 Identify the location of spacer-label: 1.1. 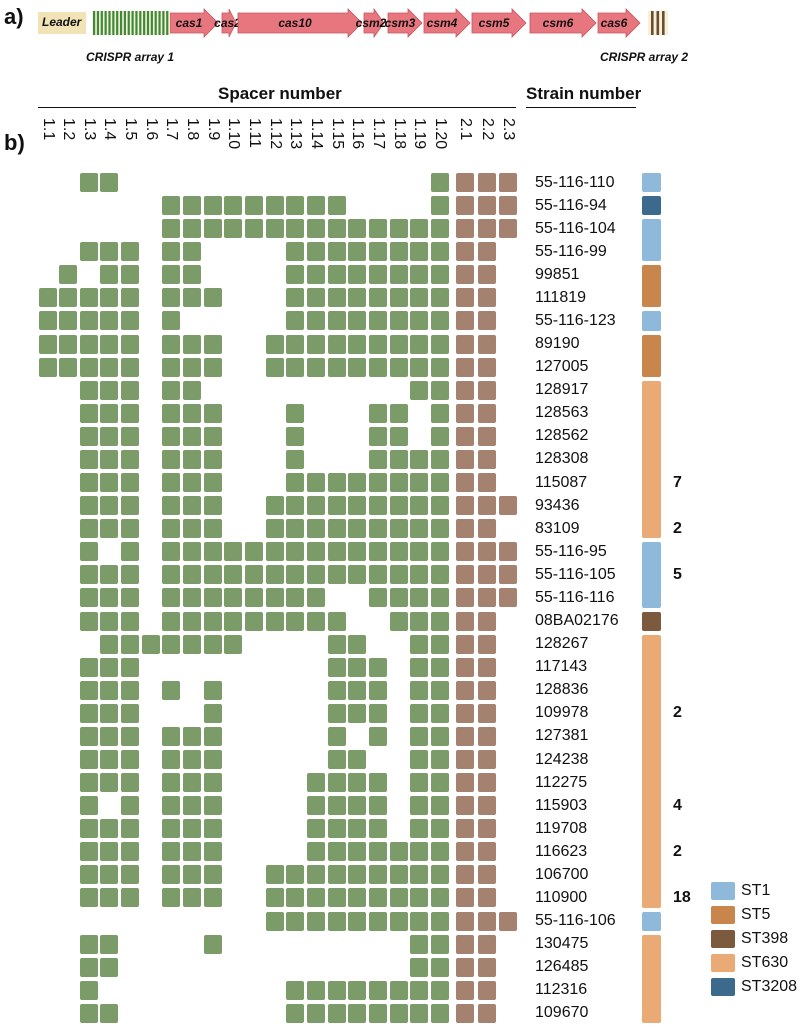
(48, 129).